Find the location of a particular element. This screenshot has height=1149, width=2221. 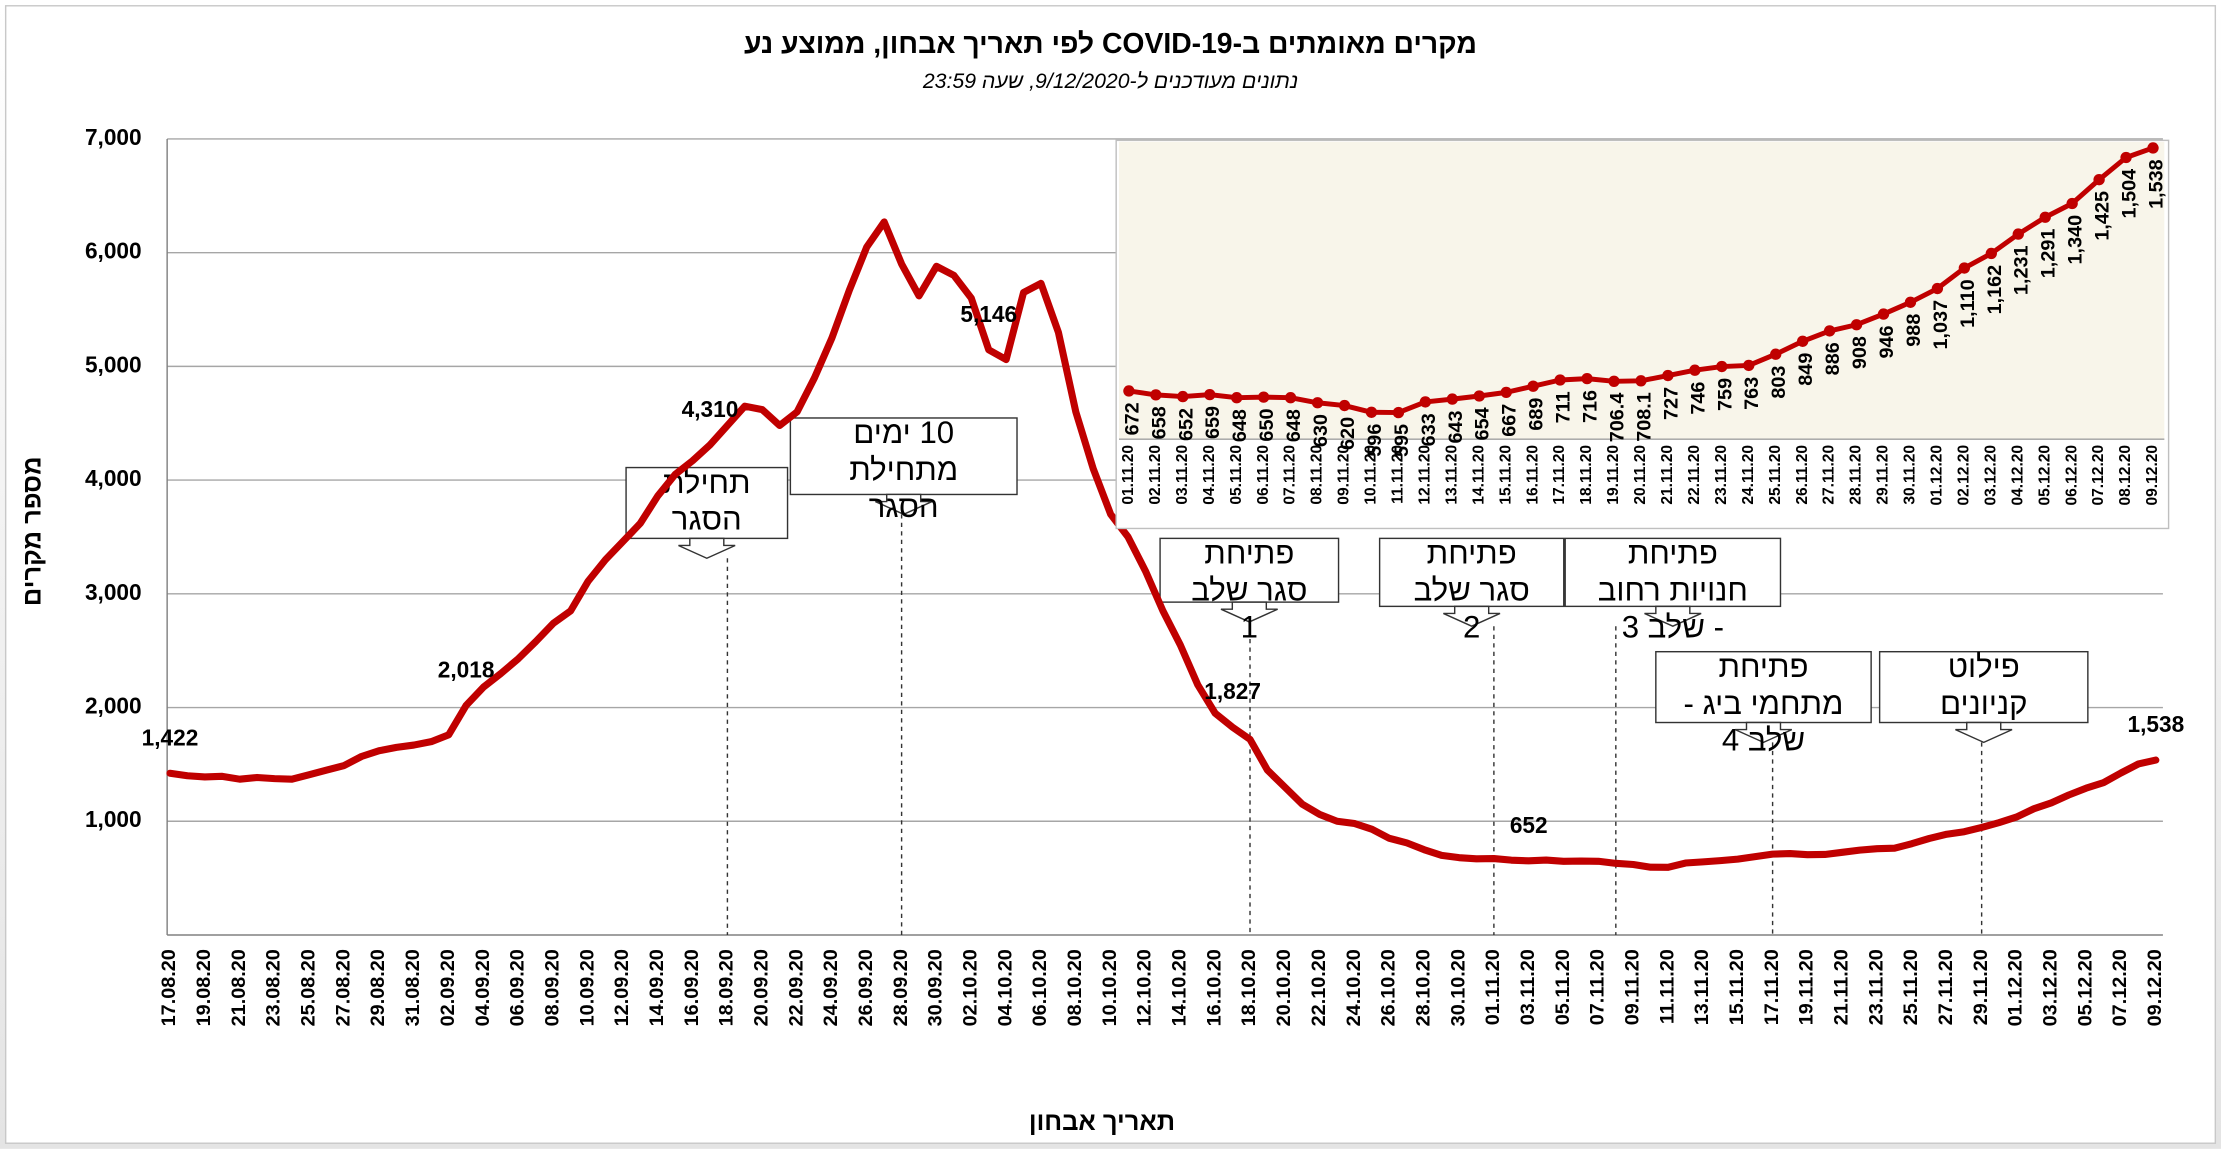

inset-x-tick-label: 06.11.20 is located at coordinates (1263, 475).